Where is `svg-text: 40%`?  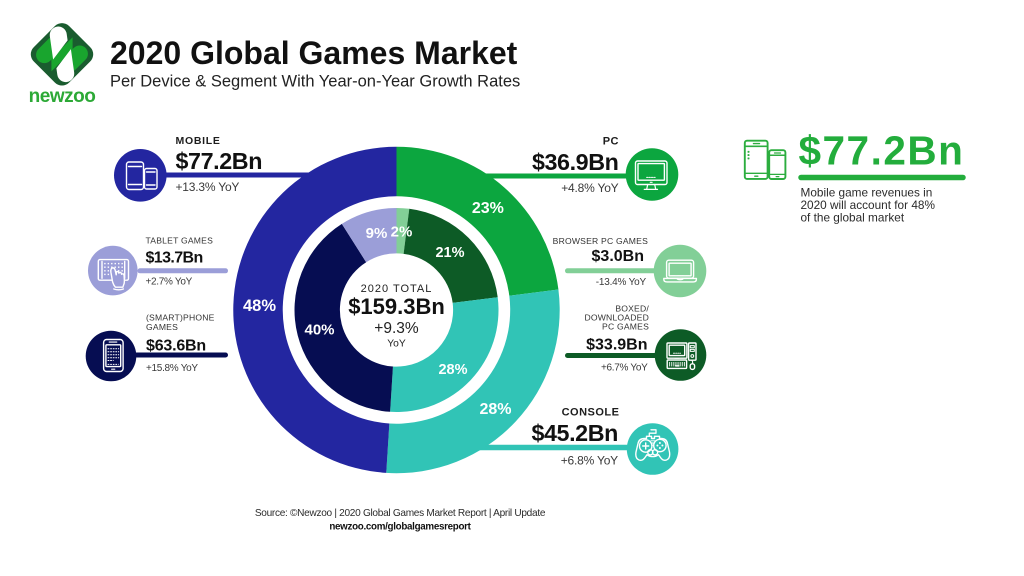 svg-text: 40% is located at coordinates (319, 330).